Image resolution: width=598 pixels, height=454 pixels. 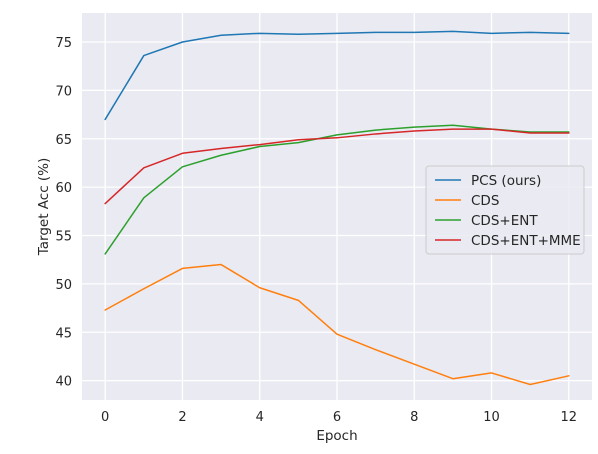 I want to click on y-axis-ticks: 40 45 50 55 60 65 70 75, so click(x=63, y=213).